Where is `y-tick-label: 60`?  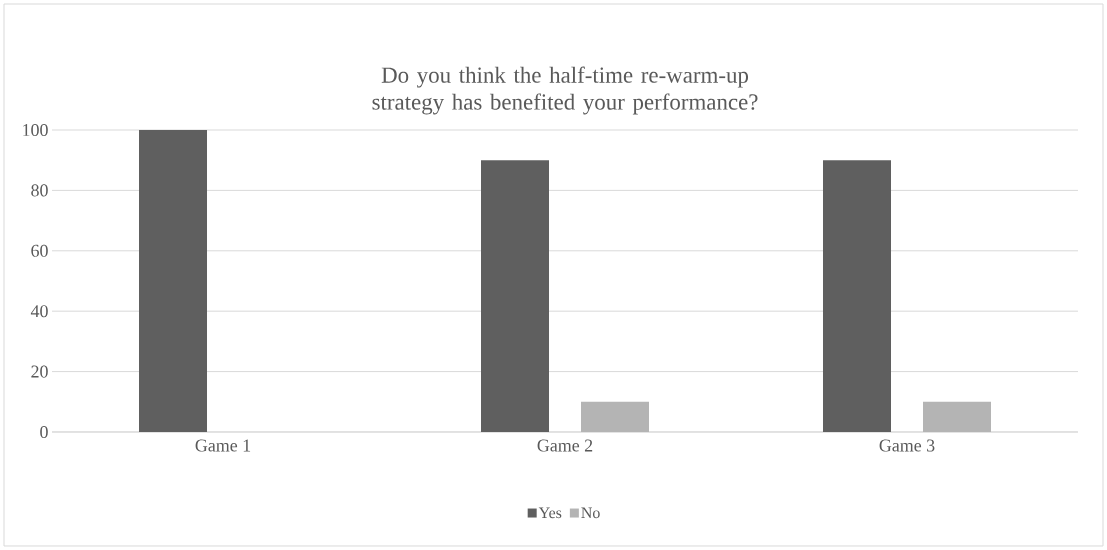
y-tick-label: 60 is located at coordinates (39, 250).